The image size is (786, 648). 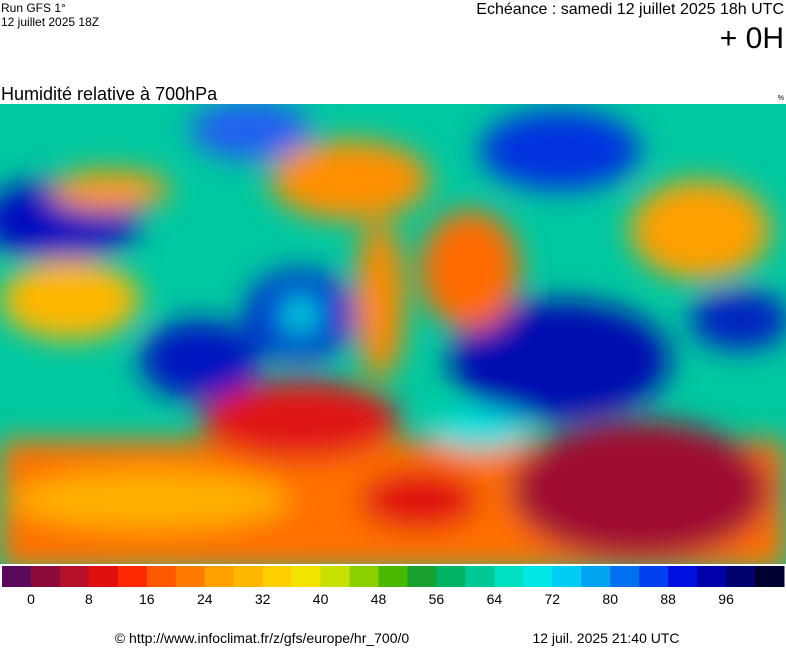 What do you see at coordinates (33, 8) in the screenshot?
I see `run-label: Run GFS 1°` at bounding box center [33, 8].